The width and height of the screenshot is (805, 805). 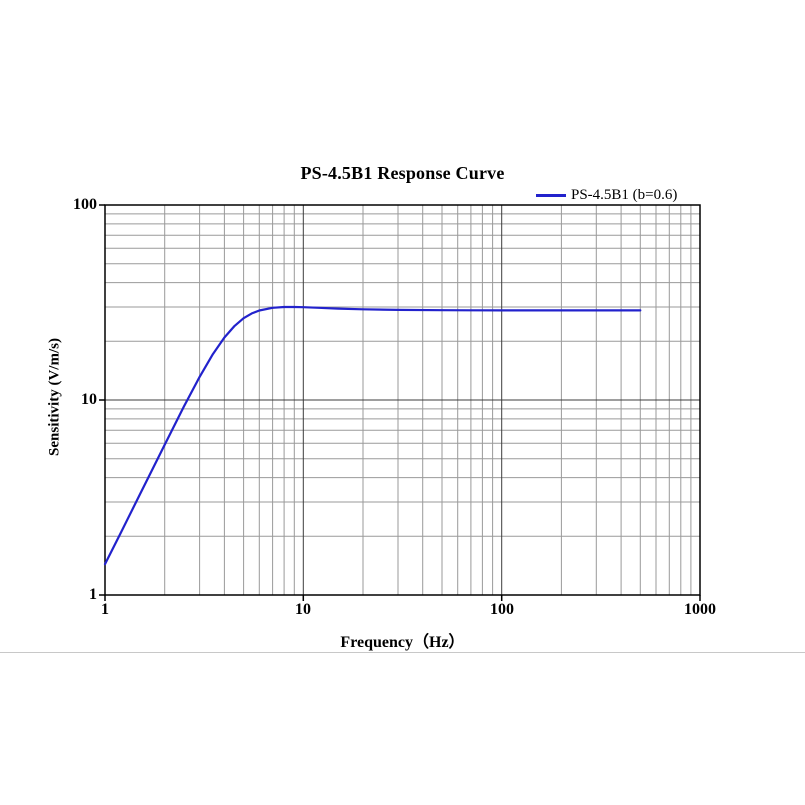 I want to click on legend: PS-4.5B1 (b=0.6), so click(x=606, y=195).